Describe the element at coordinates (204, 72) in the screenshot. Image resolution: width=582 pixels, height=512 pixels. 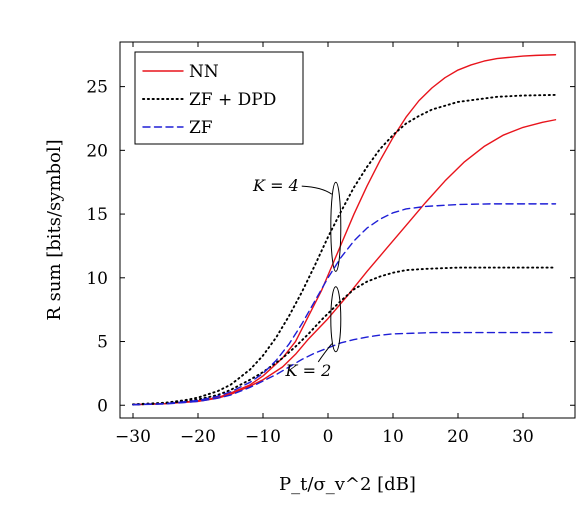
I see `legend-label-nn: NN` at that location.